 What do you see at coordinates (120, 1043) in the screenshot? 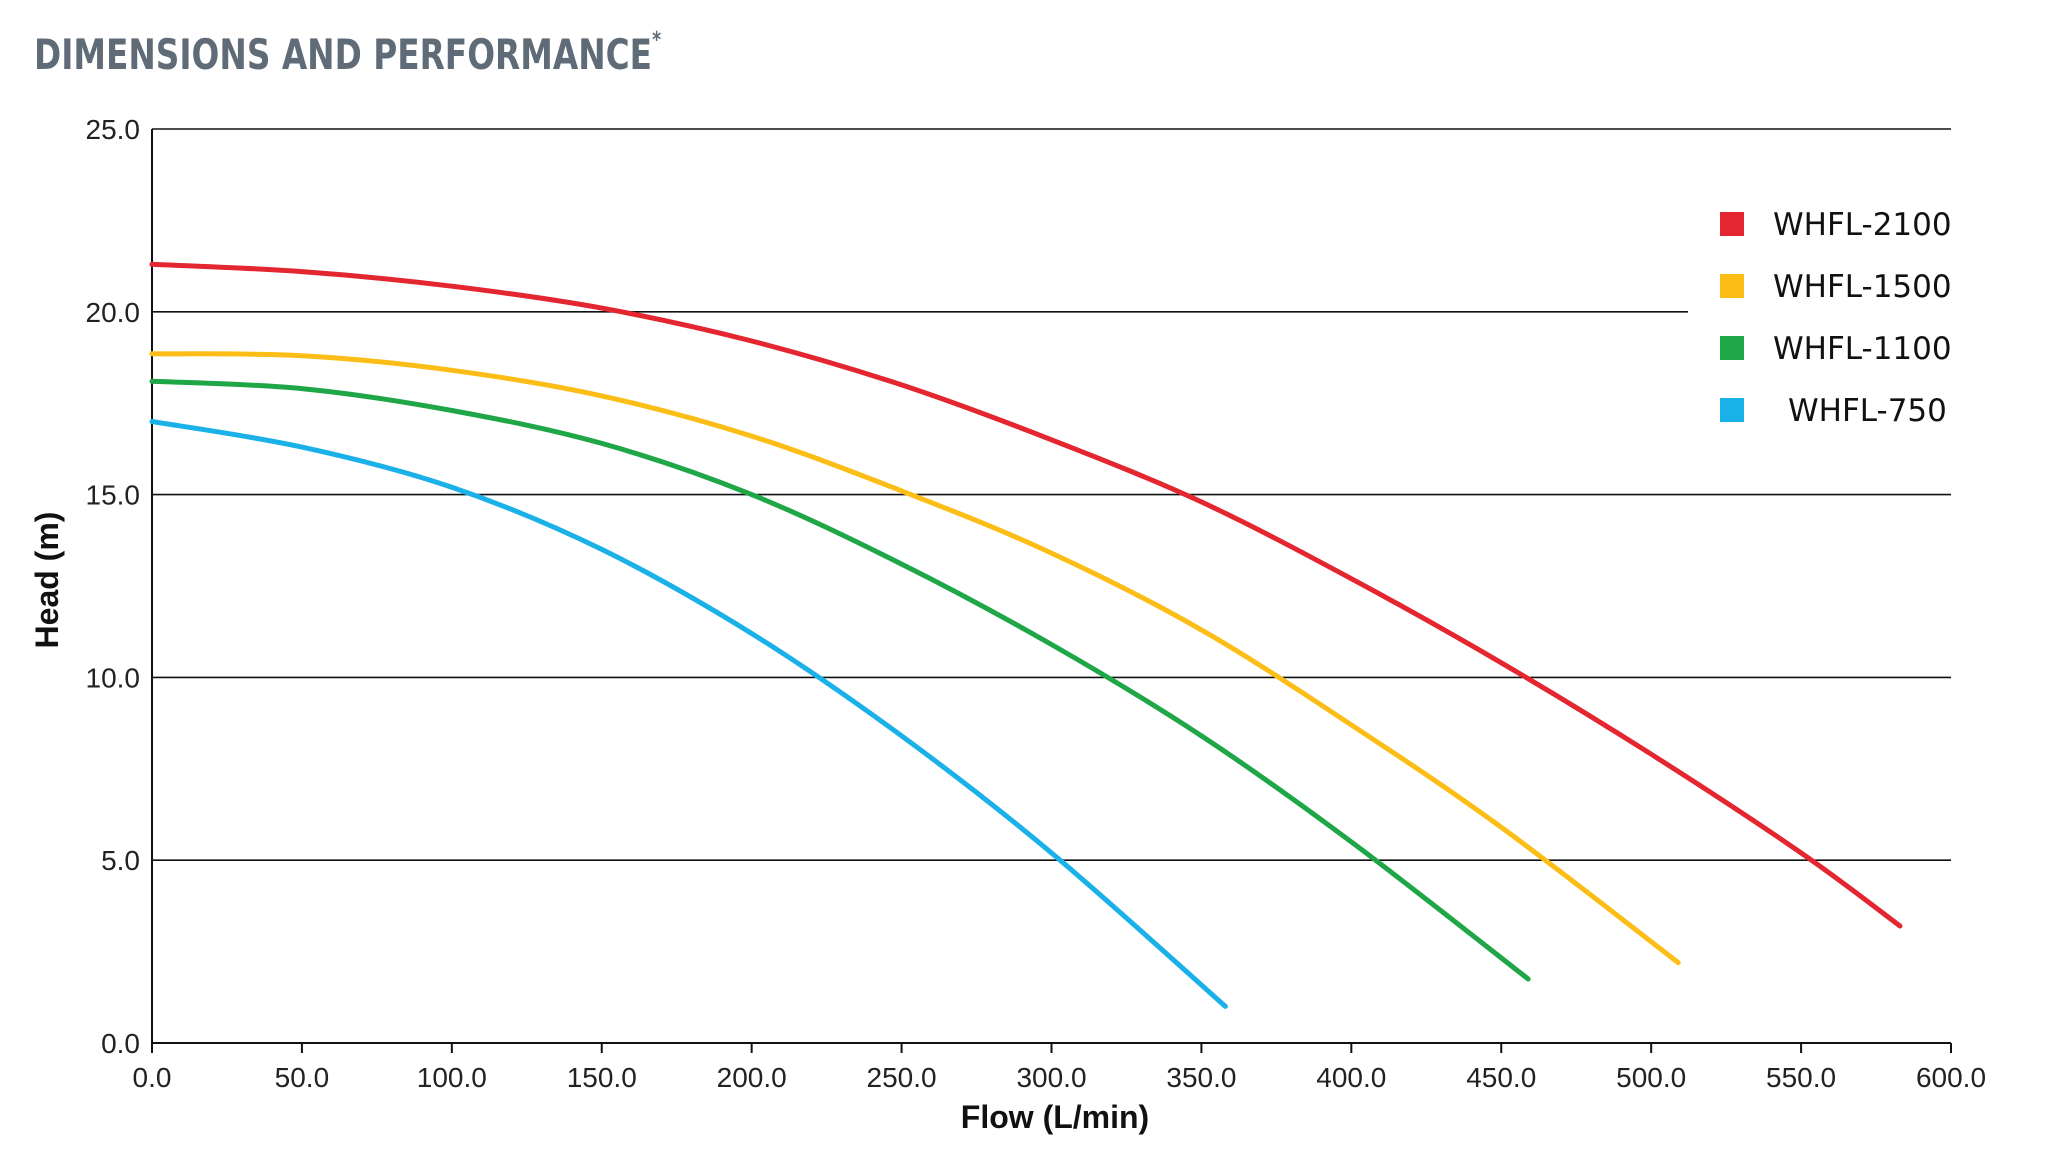
I see `y-tick-label: 0.0` at bounding box center [120, 1043].